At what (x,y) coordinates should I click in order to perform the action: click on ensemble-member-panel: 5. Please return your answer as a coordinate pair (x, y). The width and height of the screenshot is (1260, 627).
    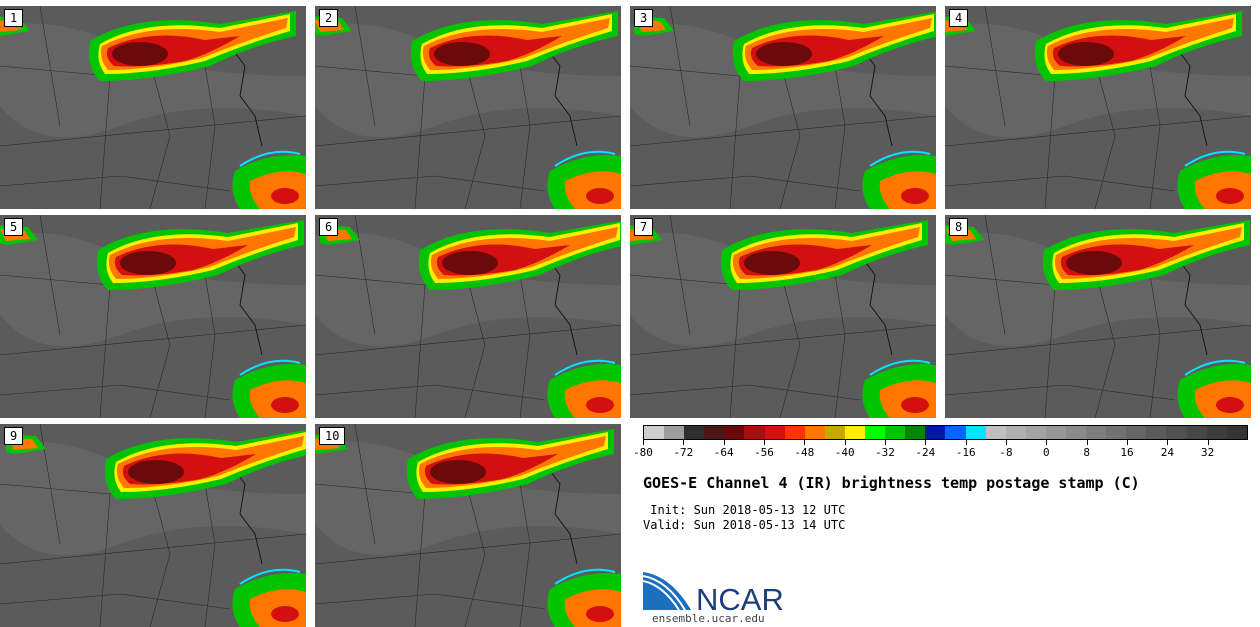
    Looking at the image, I should click on (153, 316).